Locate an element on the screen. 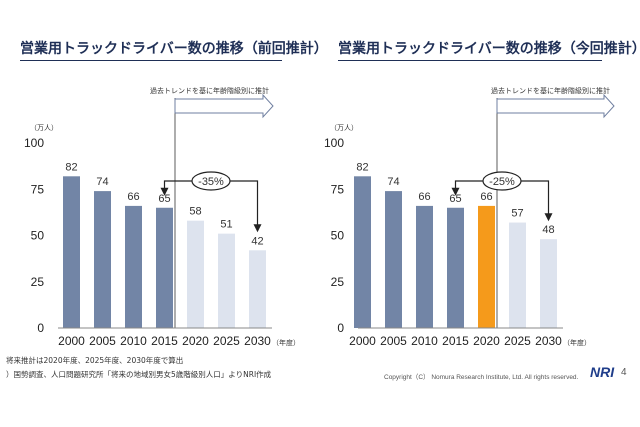 The width and height of the screenshot is (640, 427). page-number: 4 is located at coordinates (624, 372).